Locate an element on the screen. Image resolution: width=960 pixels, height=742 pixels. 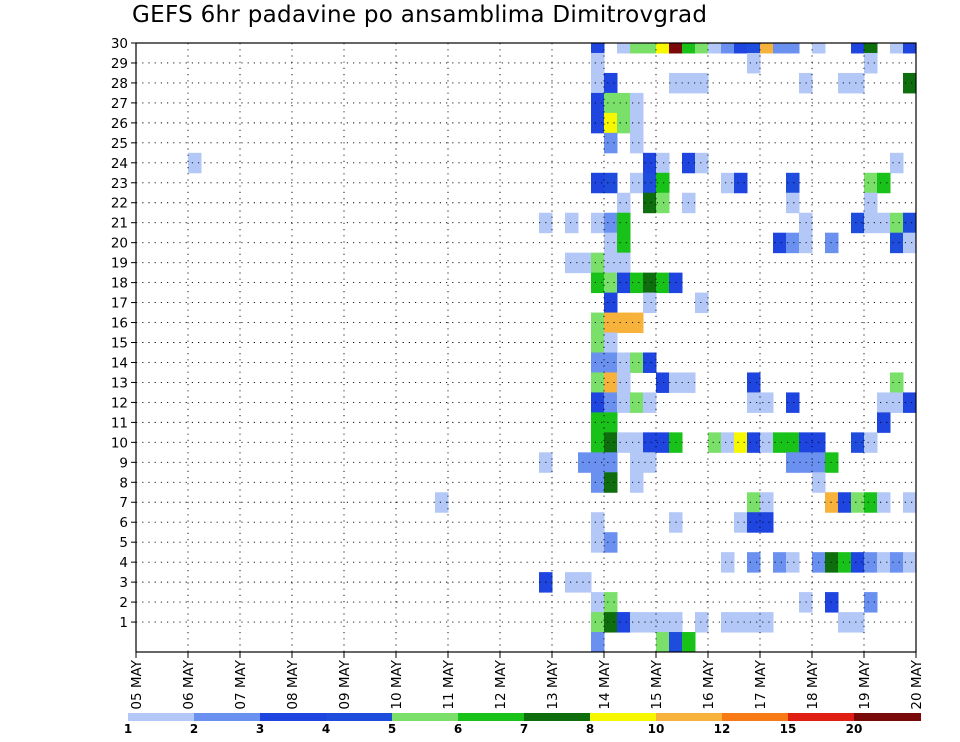
x-tick-label: 15 MAY is located at coordinates (657, 684).